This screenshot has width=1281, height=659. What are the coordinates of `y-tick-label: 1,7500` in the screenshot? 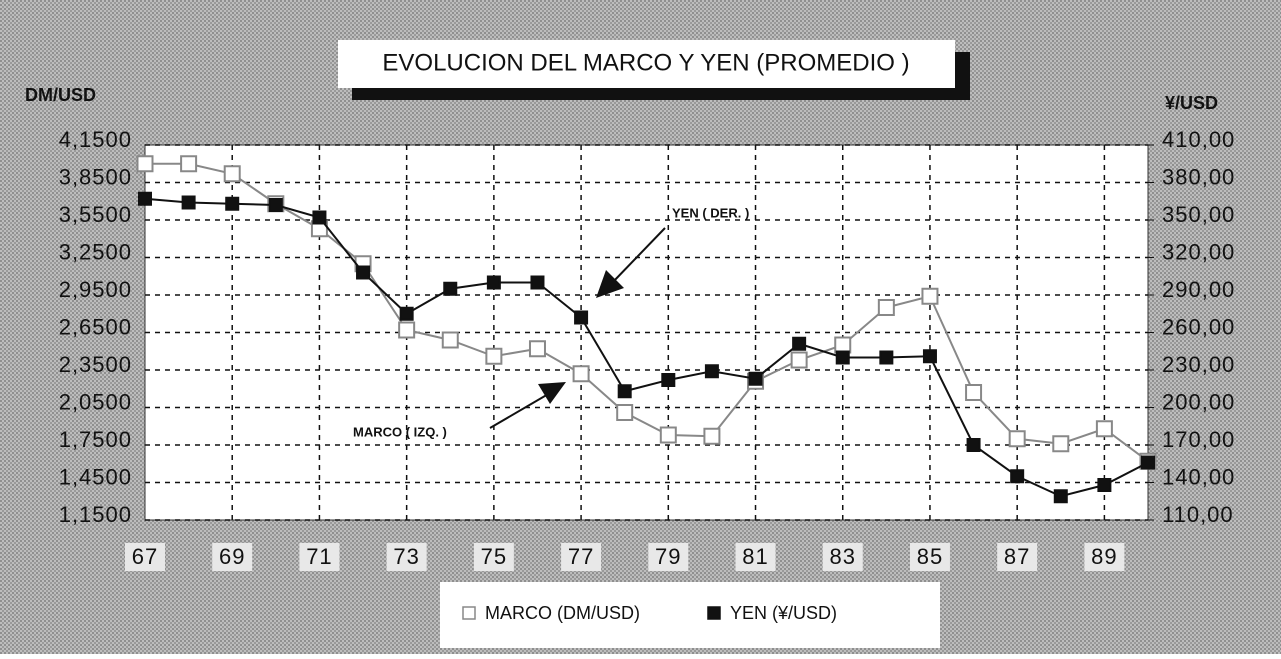 It's located at (95, 439).